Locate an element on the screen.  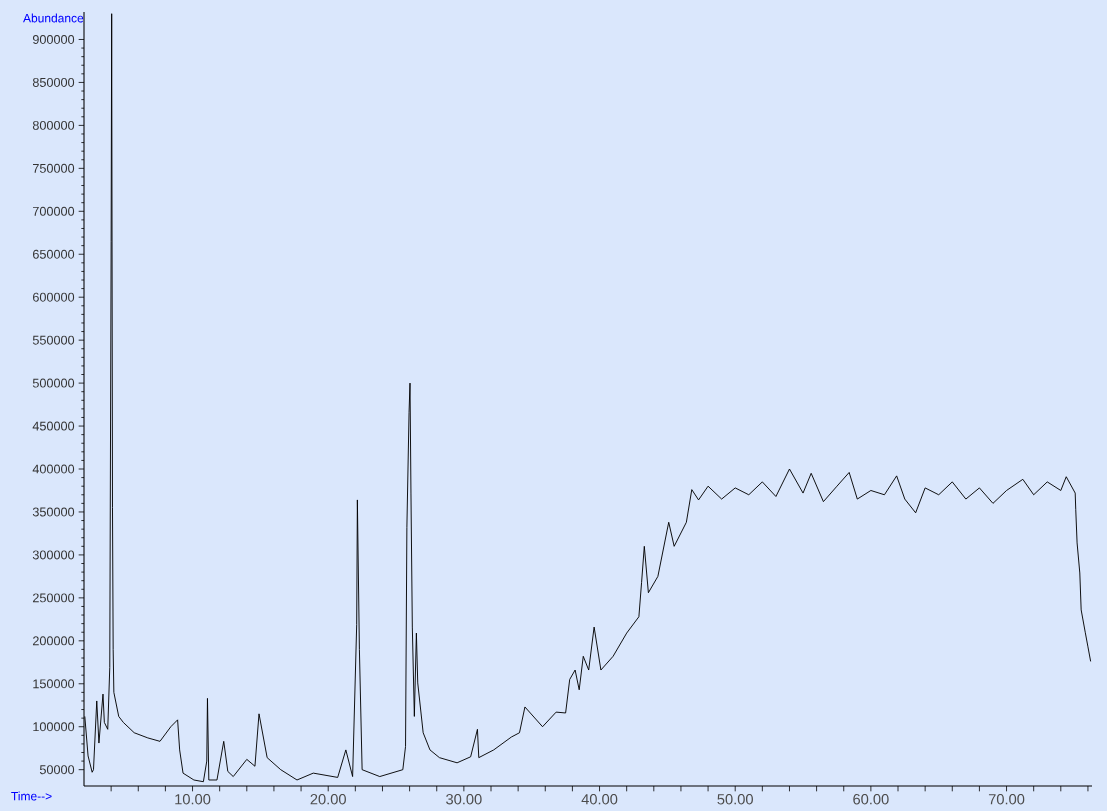
y-tick-label: 550000 is located at coordinates (53, 340).